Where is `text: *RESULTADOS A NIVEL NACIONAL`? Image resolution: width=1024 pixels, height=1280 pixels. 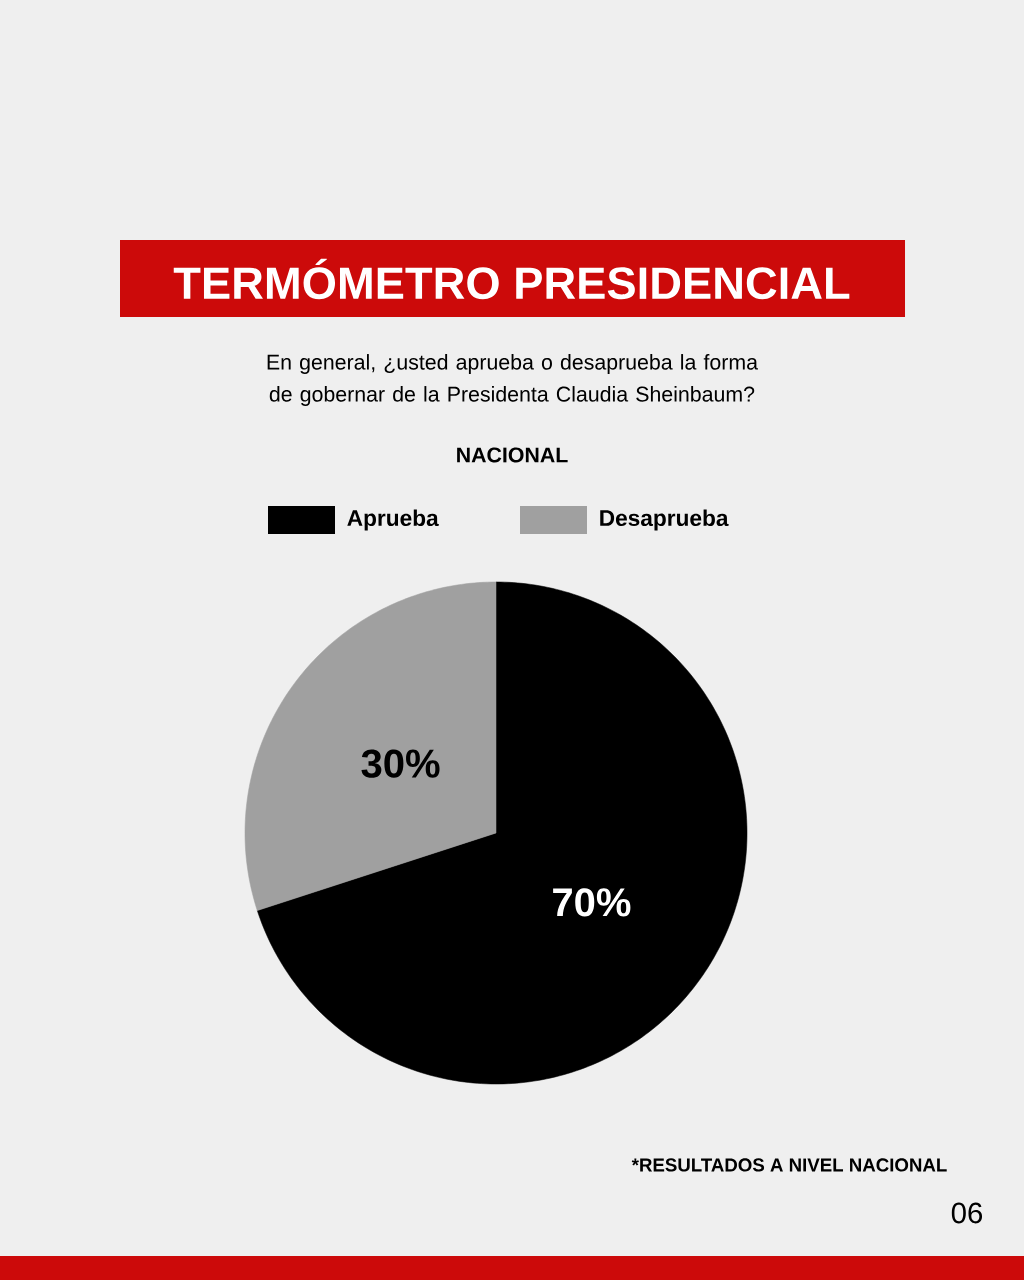
text: *RESULTADOS A NIVEL NACIONAL is located at coordinates (789, 1165).